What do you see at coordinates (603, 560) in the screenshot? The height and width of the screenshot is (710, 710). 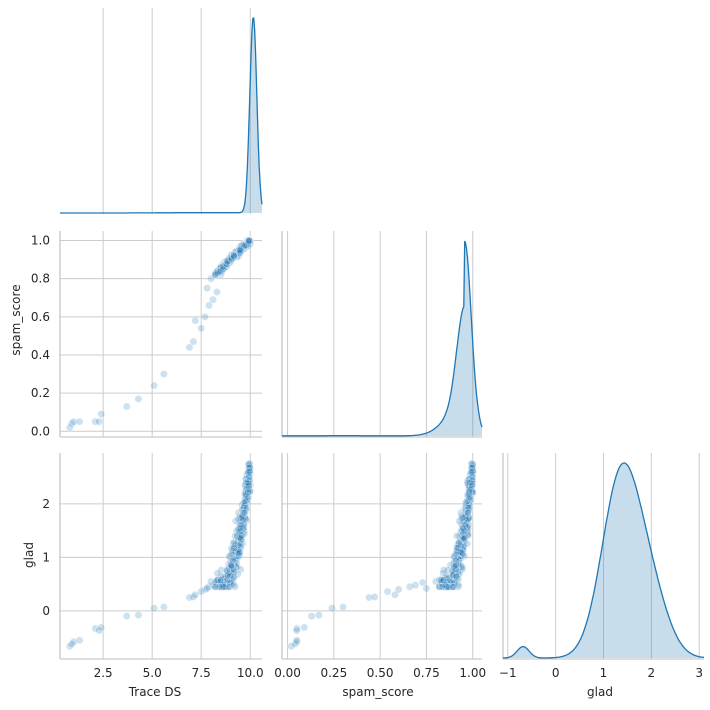 I see `glad-kde-line` at bounding box center [603, 560].